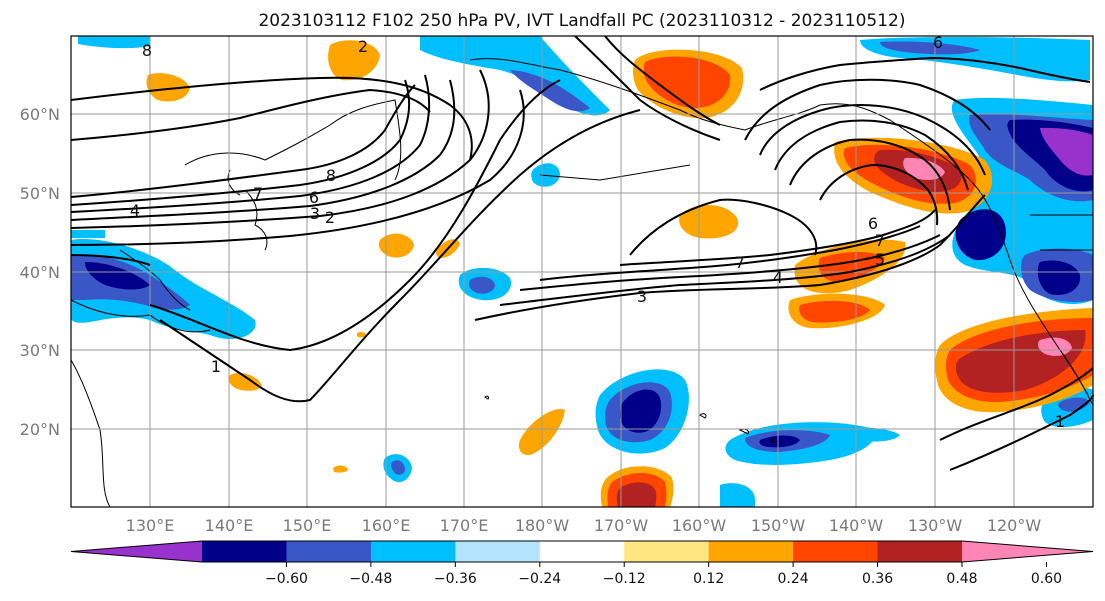 This screenshot has height=601, width=1105. What do you see at coordinates (1014, 525) in the screenshot?
I see `lon-label: 120°W` at bounding box center [1014, 525].